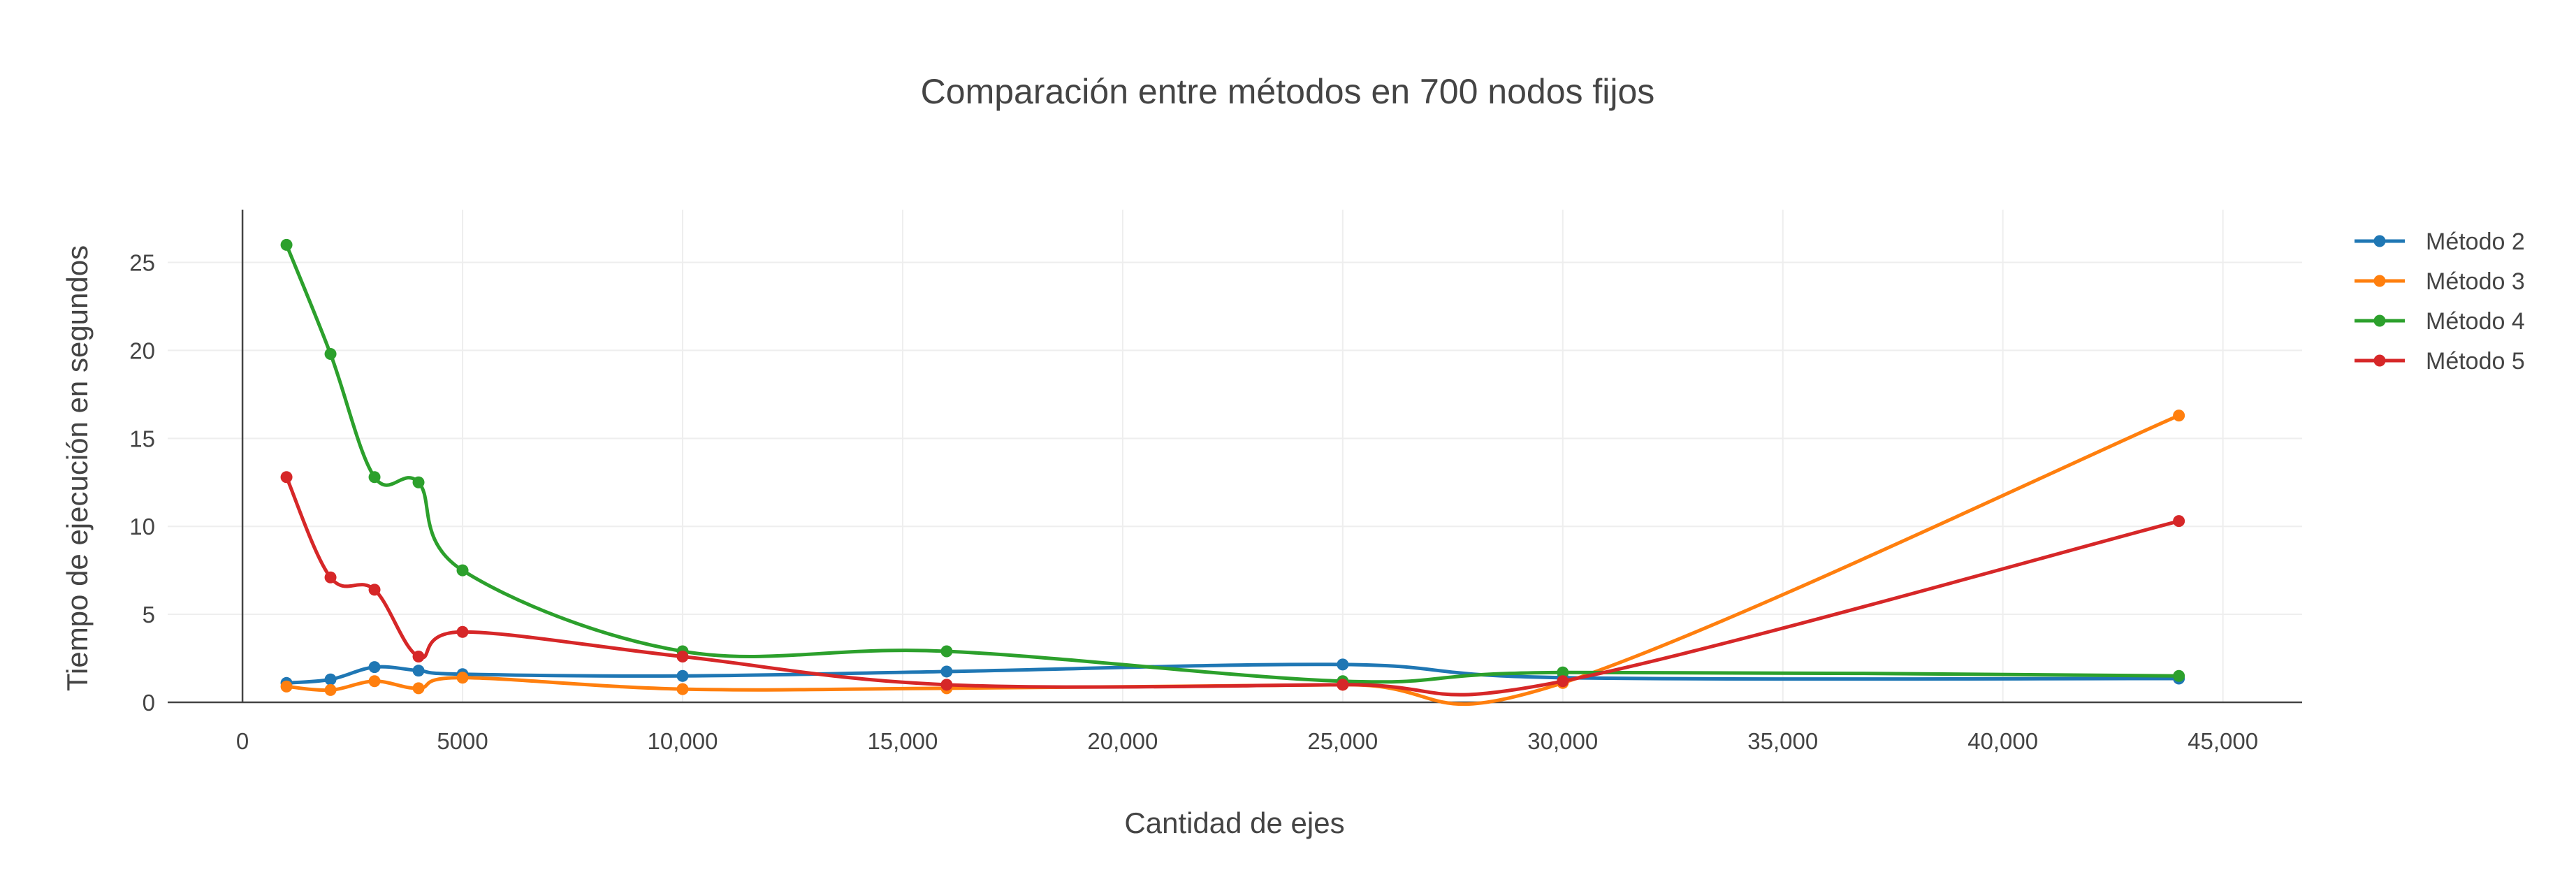 This screenshot has height=891, width=2576. What do you see at coordinates (2475, 282) in the screenshot?
I see `legend-label: Método 3` at bounding box center [2475, 282].